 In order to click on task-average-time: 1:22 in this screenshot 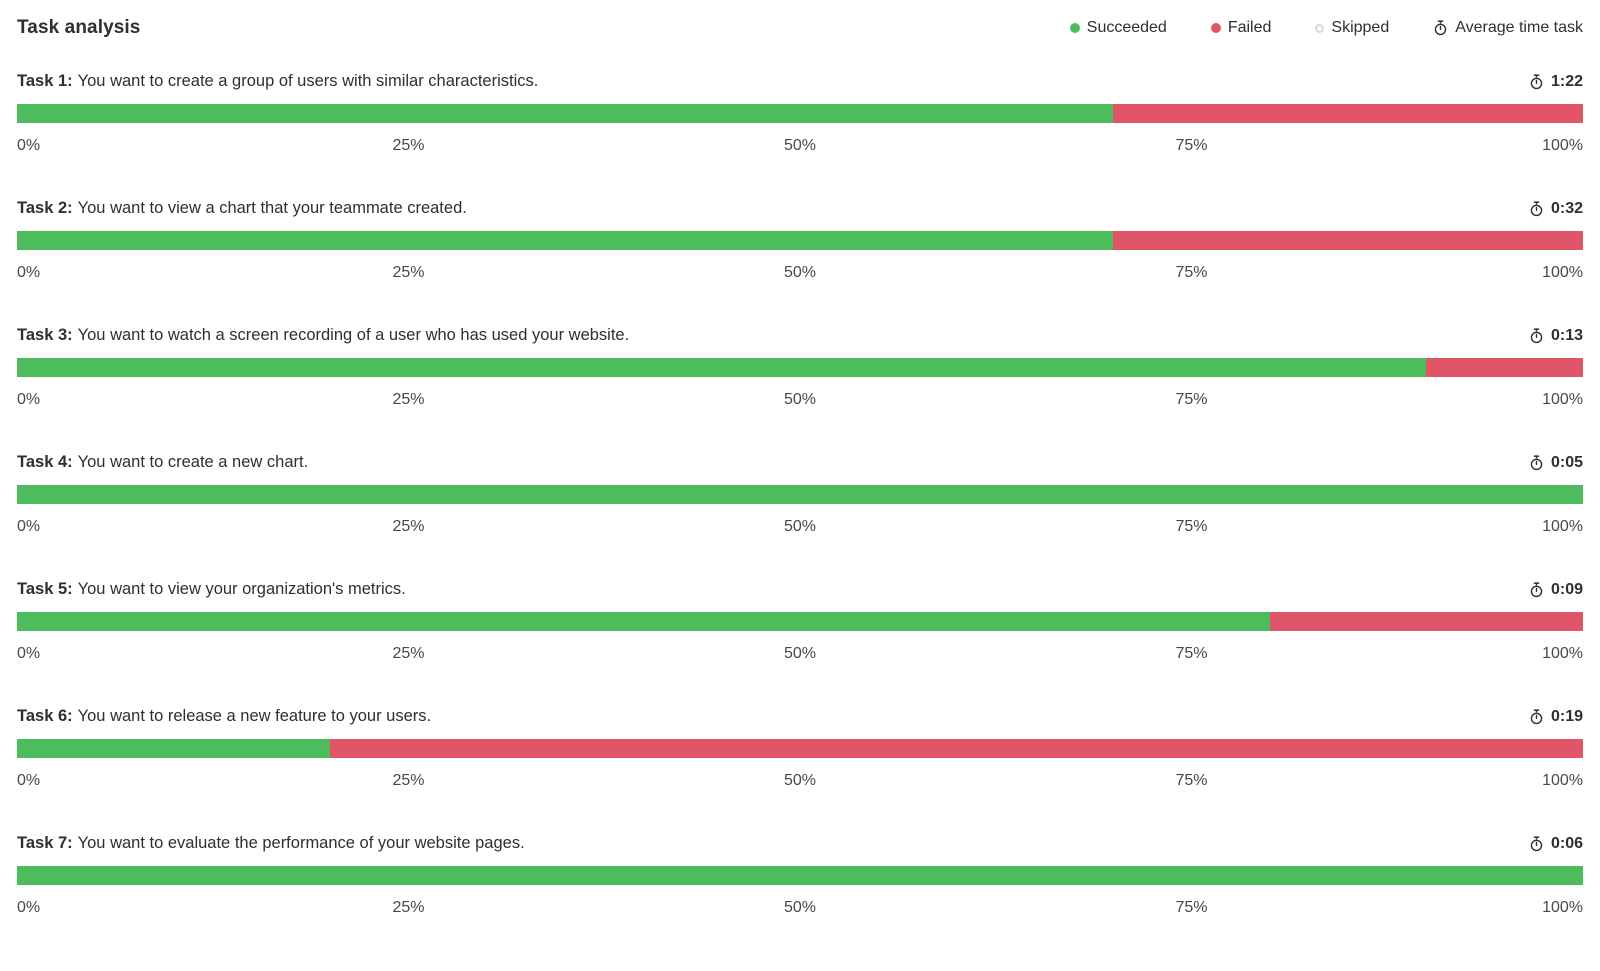, I will do `click(1556, 82)`.